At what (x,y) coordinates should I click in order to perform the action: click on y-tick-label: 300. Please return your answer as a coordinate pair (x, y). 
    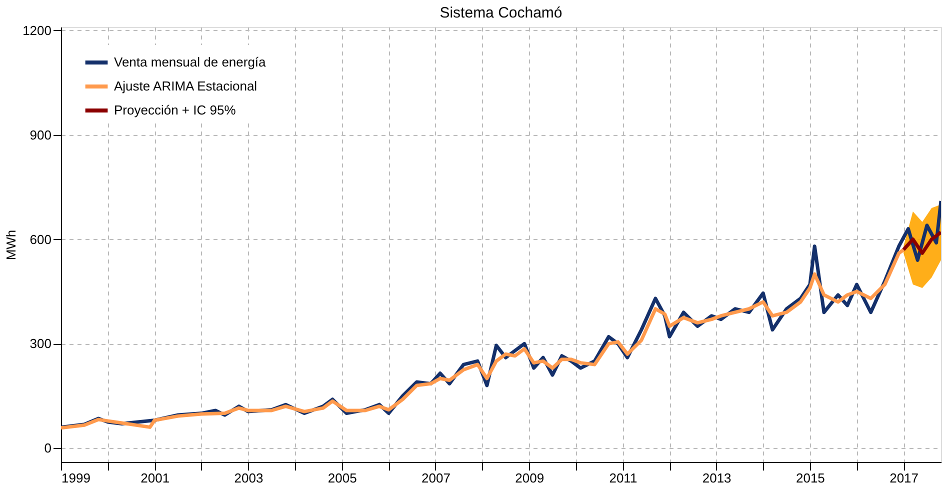
    Looking at the image, I should click on (41, 344).